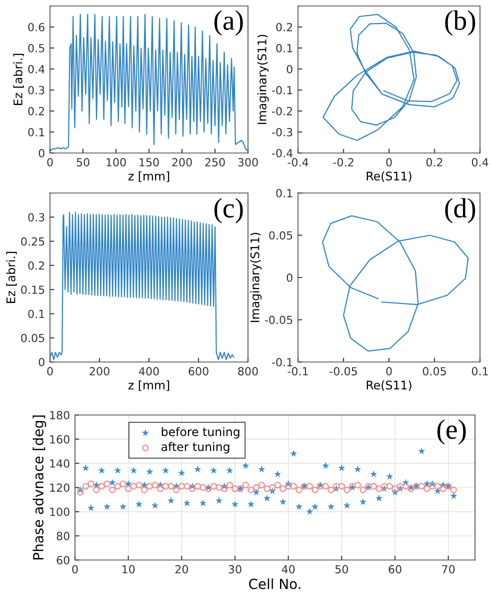 This screenshot has width=490, height=594. Describe the element at coordinates (343, 371) in the screenshot. I see `x-tick-label: -0.05` at that location.